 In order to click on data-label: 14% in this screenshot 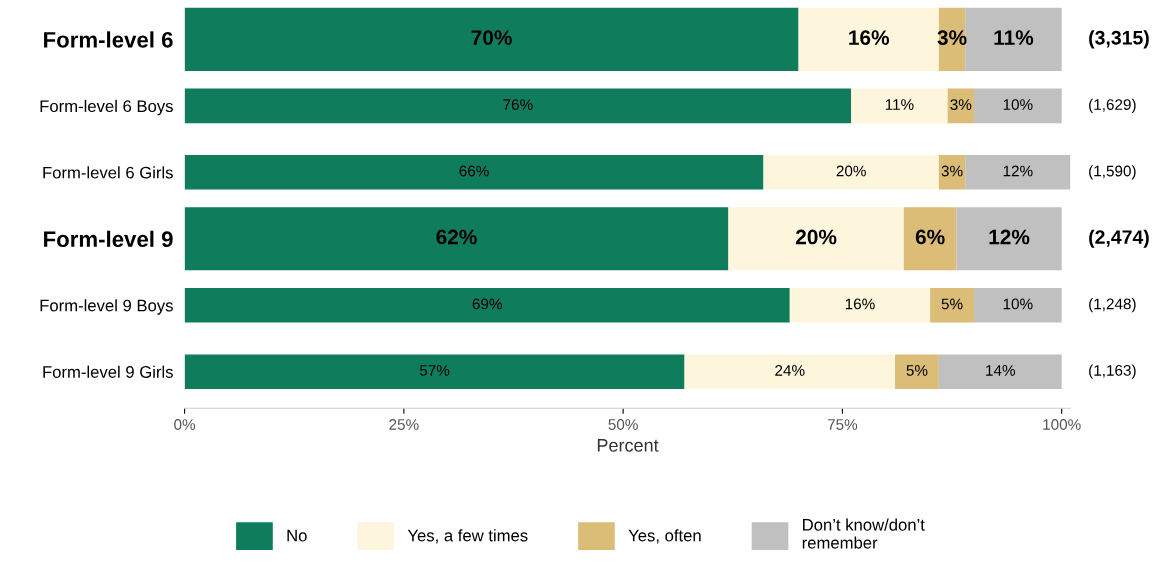, I will do `click(1001, 370)`.